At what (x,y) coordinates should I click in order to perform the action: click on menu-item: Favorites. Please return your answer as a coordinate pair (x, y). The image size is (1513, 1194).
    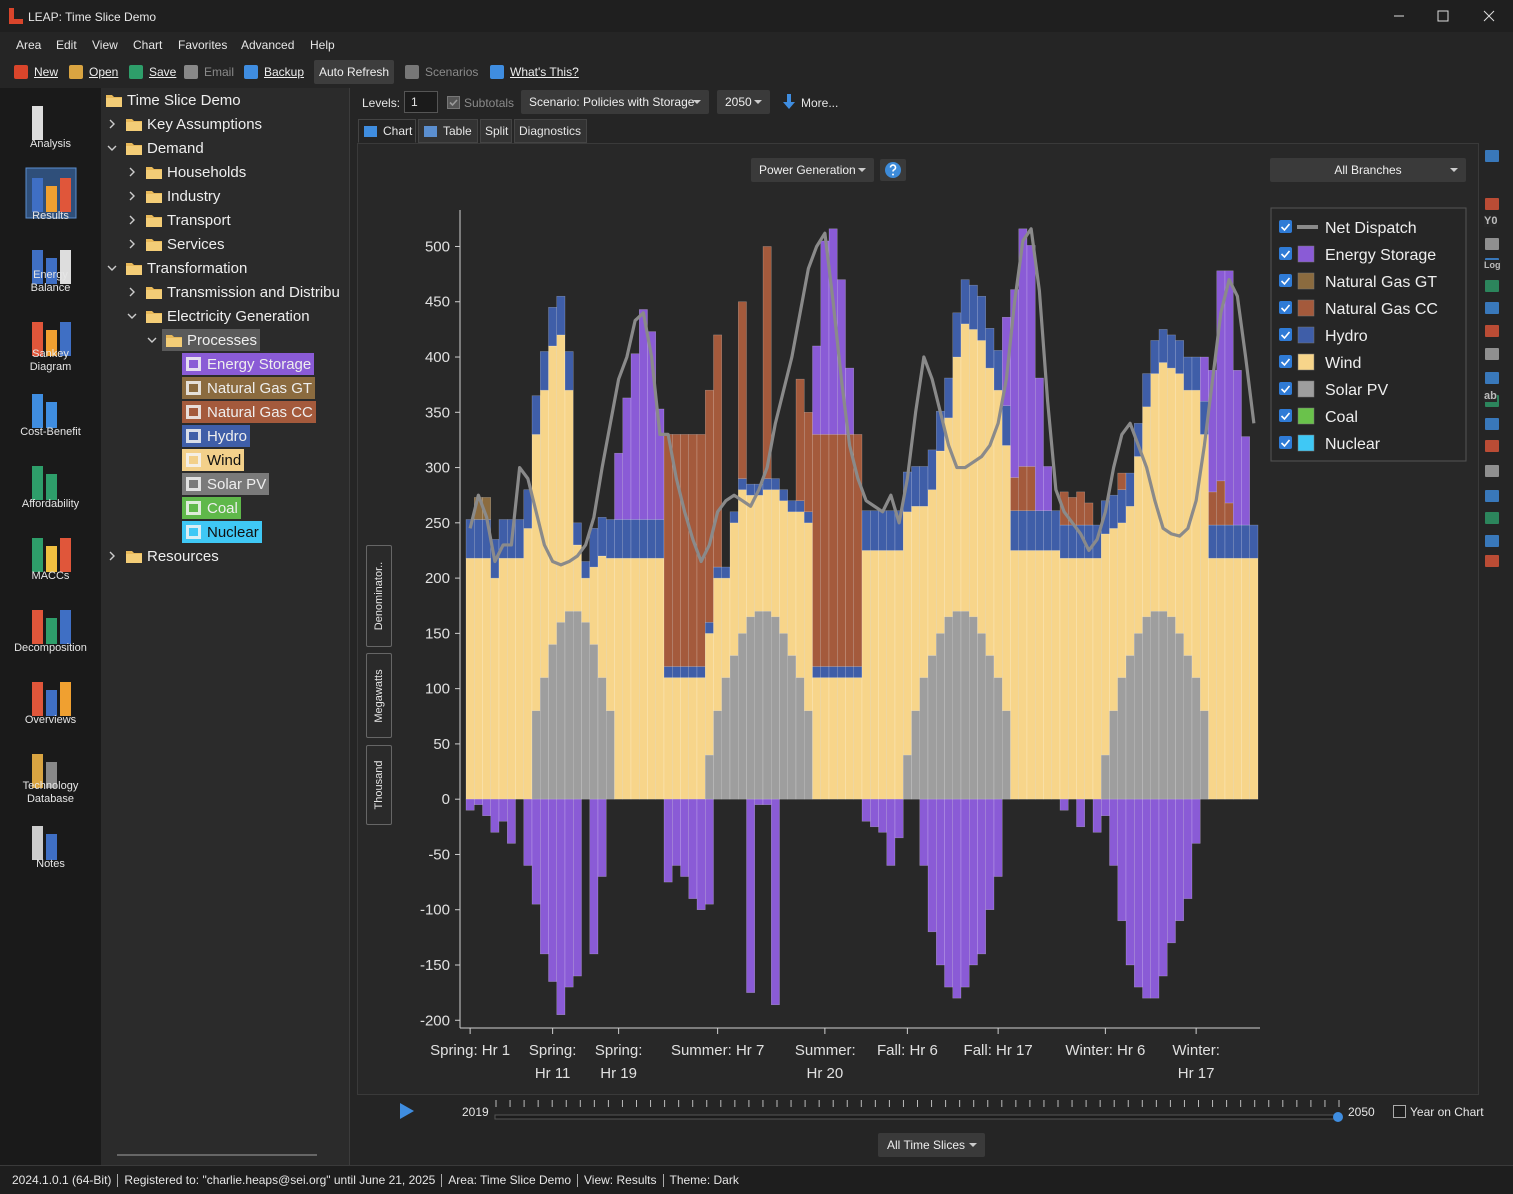
    Looking at the image, I should click on (203, 45).